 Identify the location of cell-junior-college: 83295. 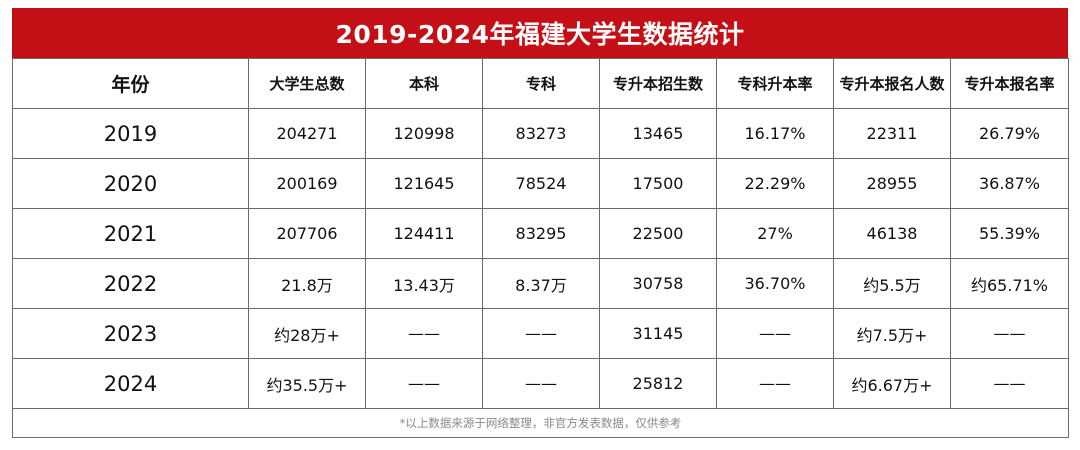
(541, 233).